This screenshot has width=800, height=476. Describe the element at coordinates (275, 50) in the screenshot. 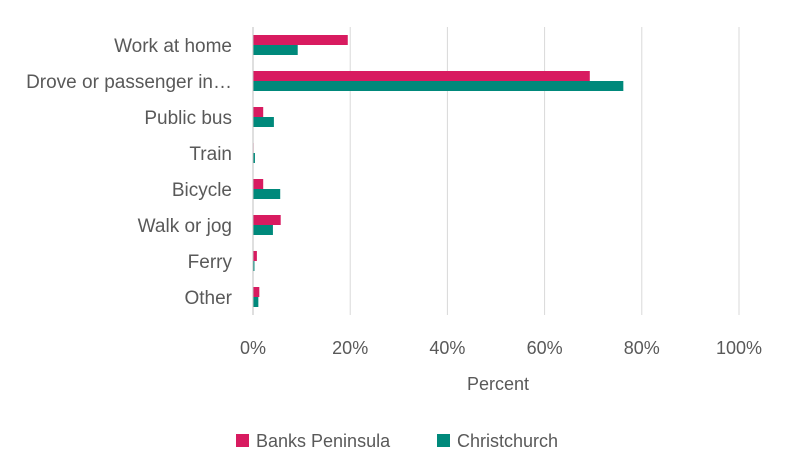

I see `bar-christchurch-work-at-home` at that location.